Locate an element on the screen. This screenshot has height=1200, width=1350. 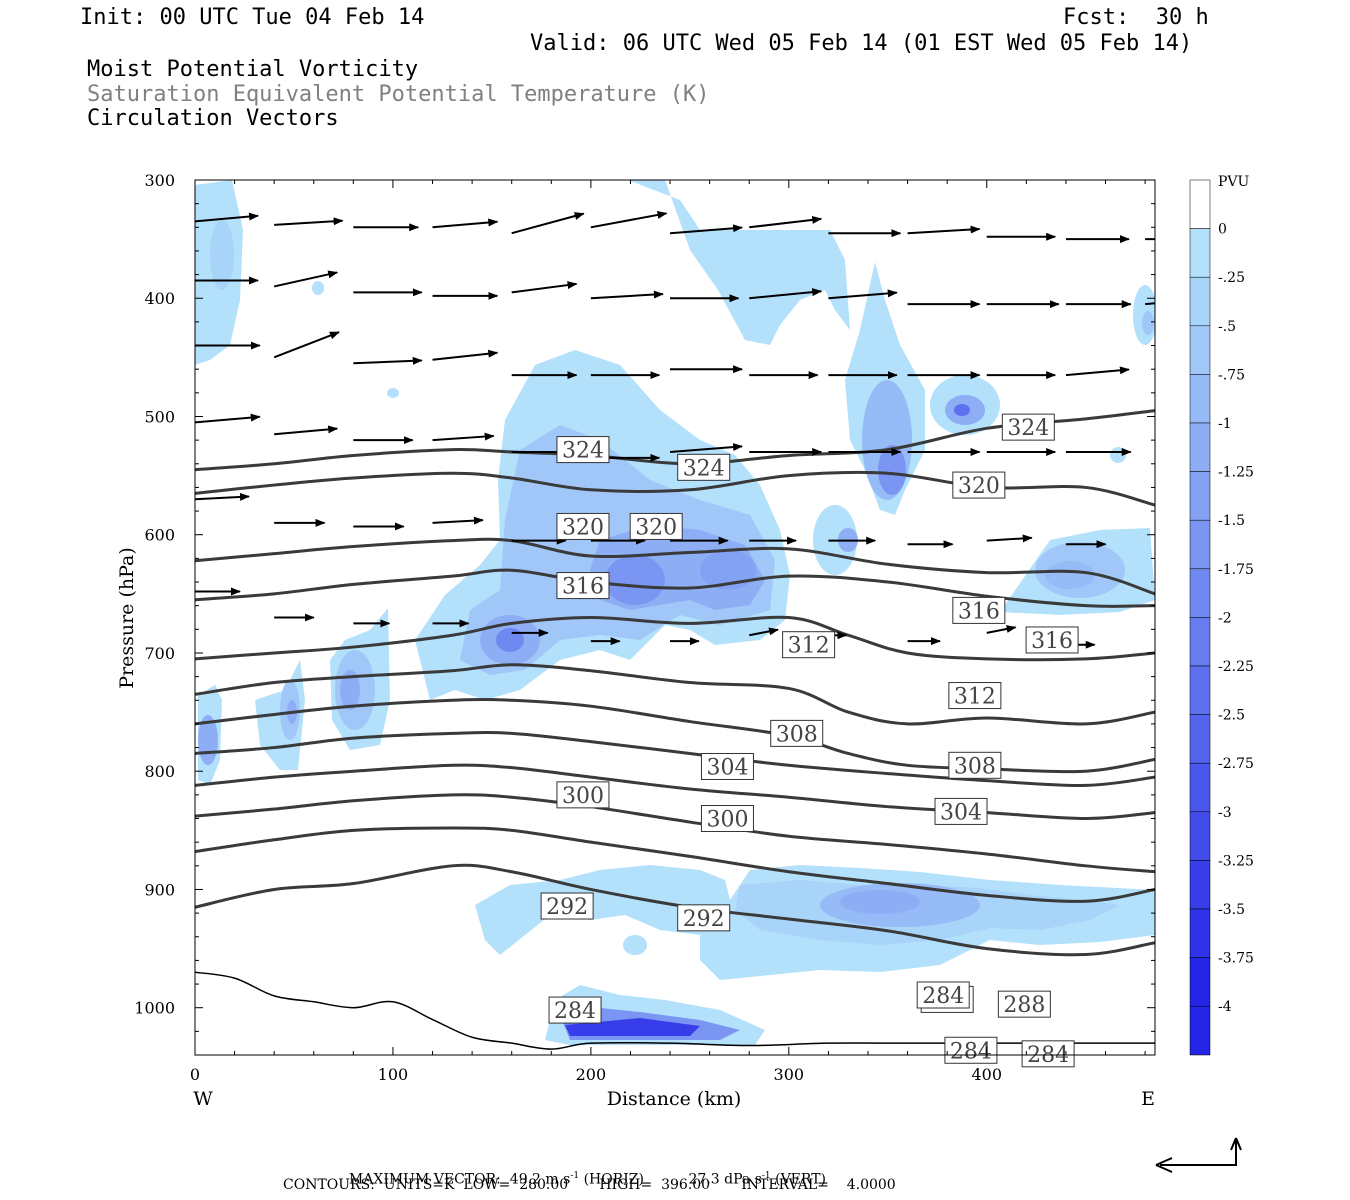
colorbar-seg-top is located at coordinates (1200, 204).